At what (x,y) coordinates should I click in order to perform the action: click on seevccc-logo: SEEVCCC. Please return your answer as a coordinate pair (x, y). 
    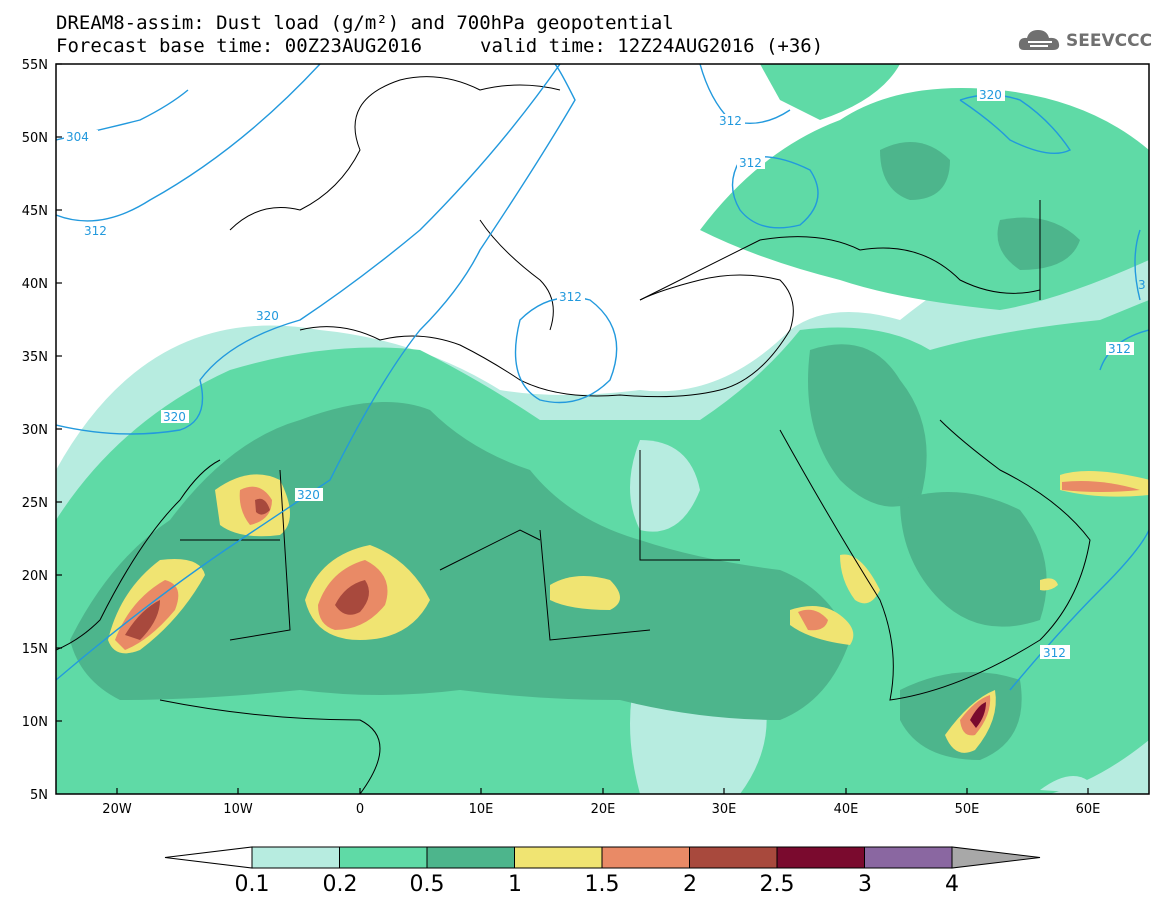
    Looking at the image, I should click on (1088, 41).